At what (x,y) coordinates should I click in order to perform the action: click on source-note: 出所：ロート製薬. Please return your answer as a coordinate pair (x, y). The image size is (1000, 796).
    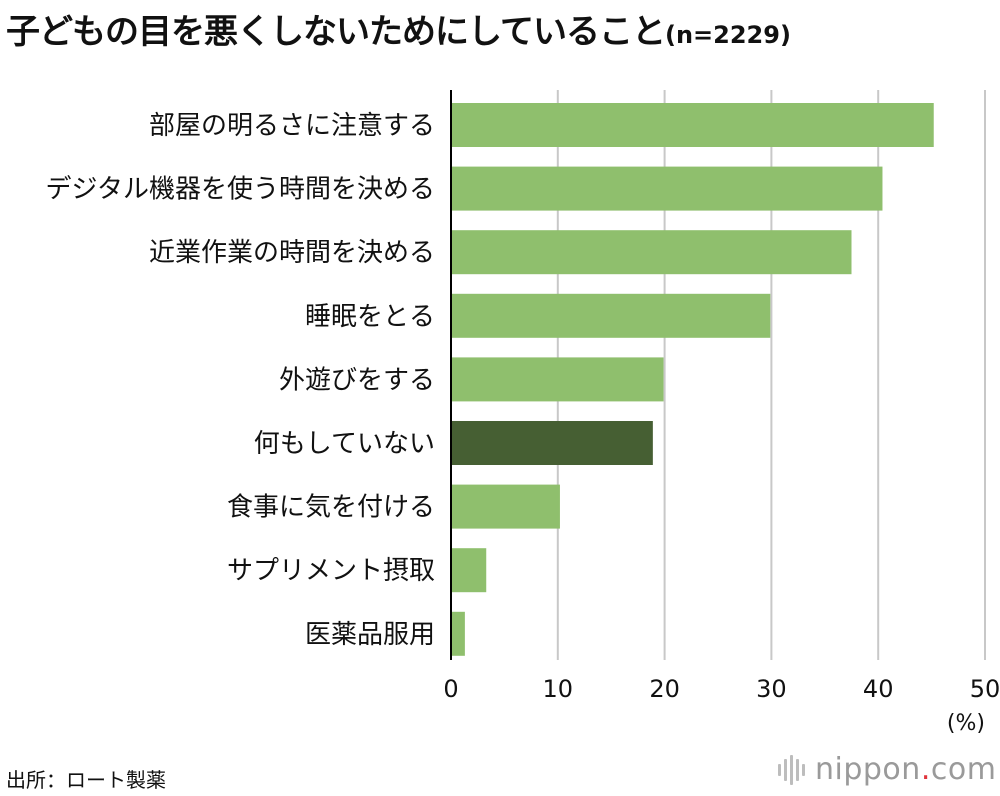
    Looking at the image, I should click on (86, 780).